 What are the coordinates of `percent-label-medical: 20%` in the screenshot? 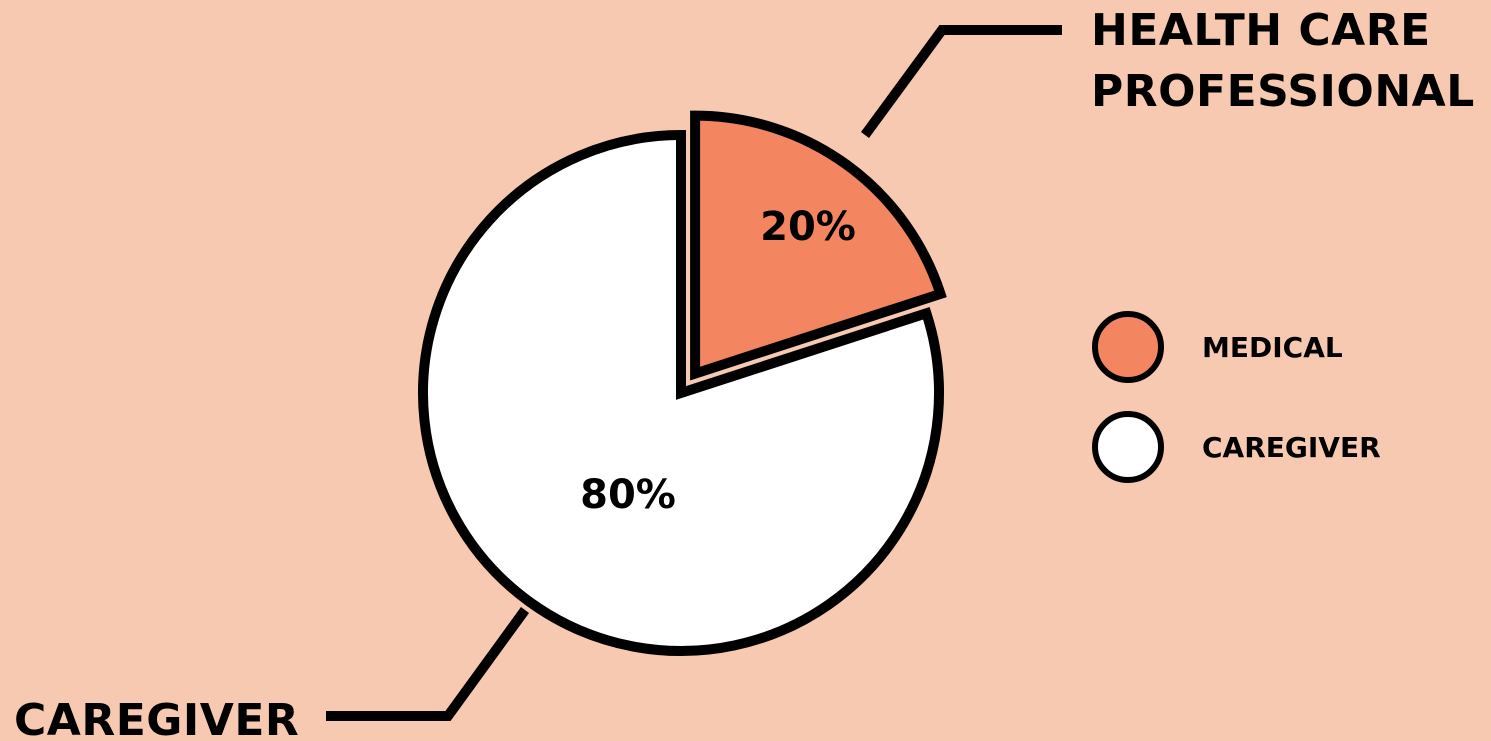 It's located at (808, 227).